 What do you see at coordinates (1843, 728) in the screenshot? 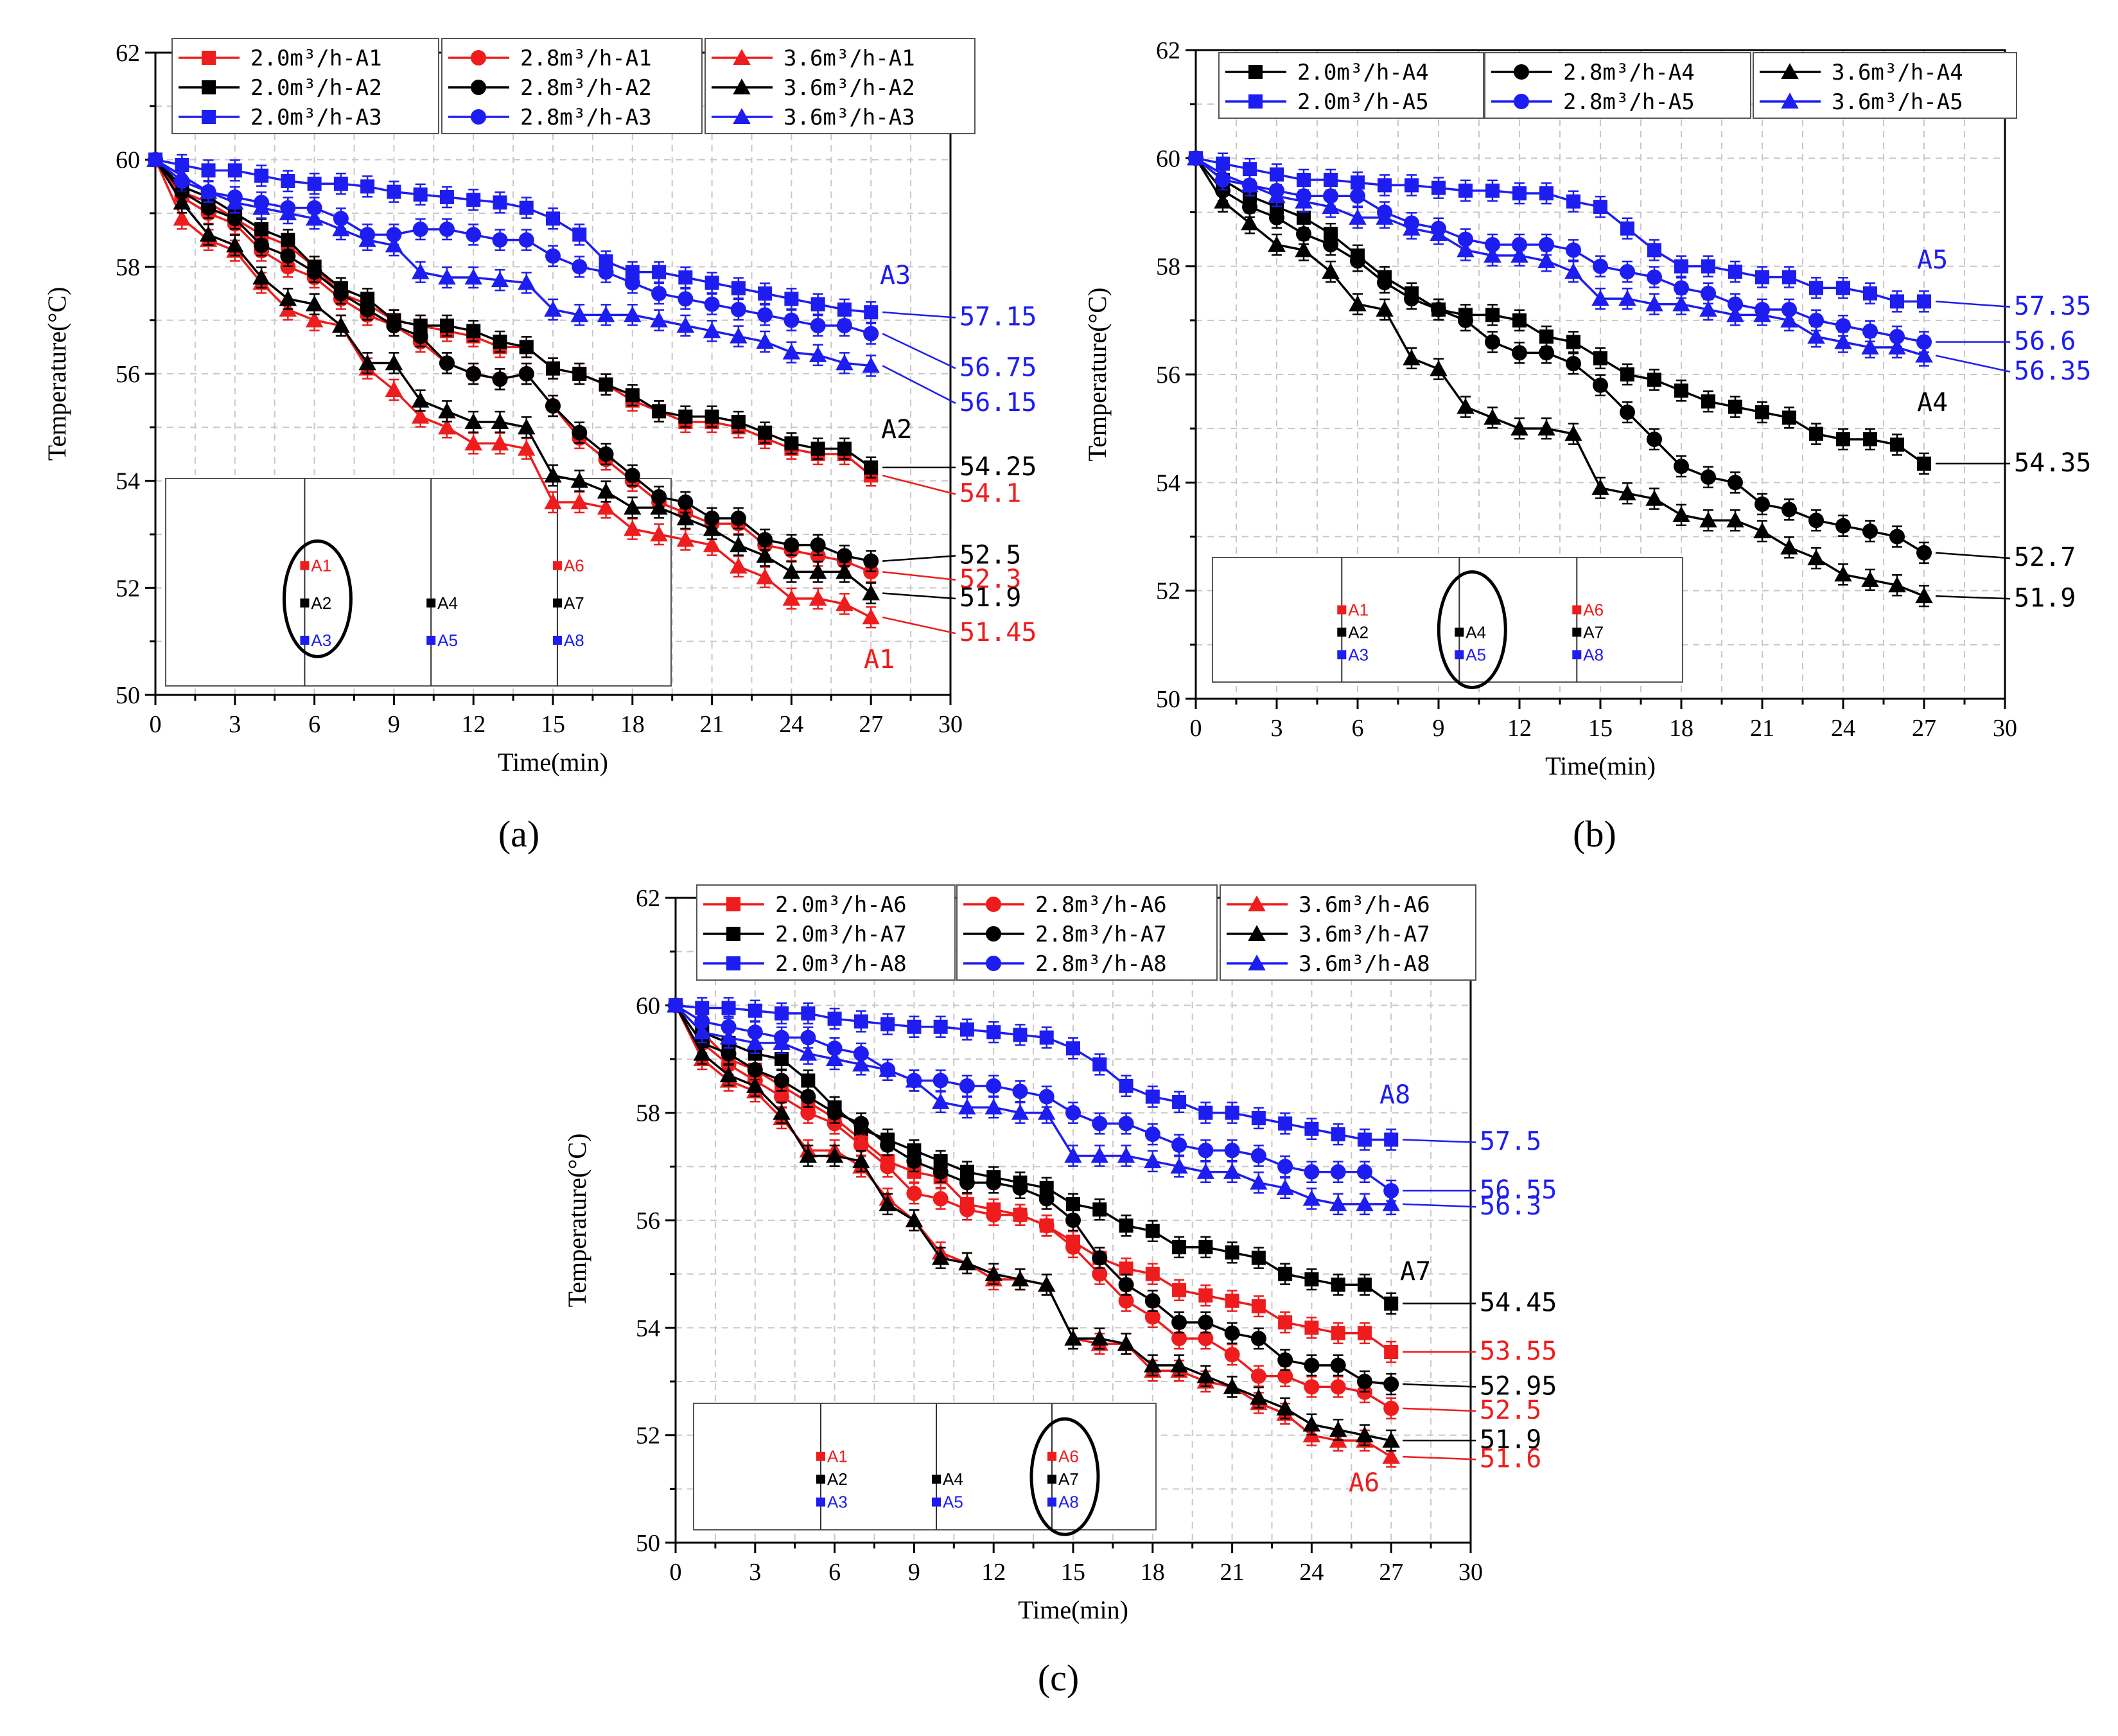
I see `x-tick-label: 24` at bounding box center [1843, 728].